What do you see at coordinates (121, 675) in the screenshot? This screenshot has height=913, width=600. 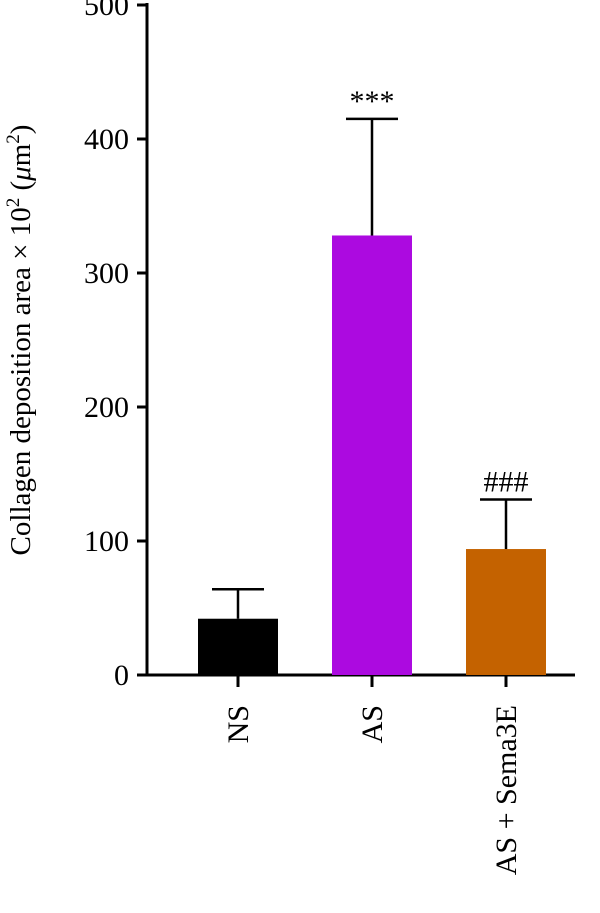 I see `y-tick-label: 0` at bounding box center [121, 675].